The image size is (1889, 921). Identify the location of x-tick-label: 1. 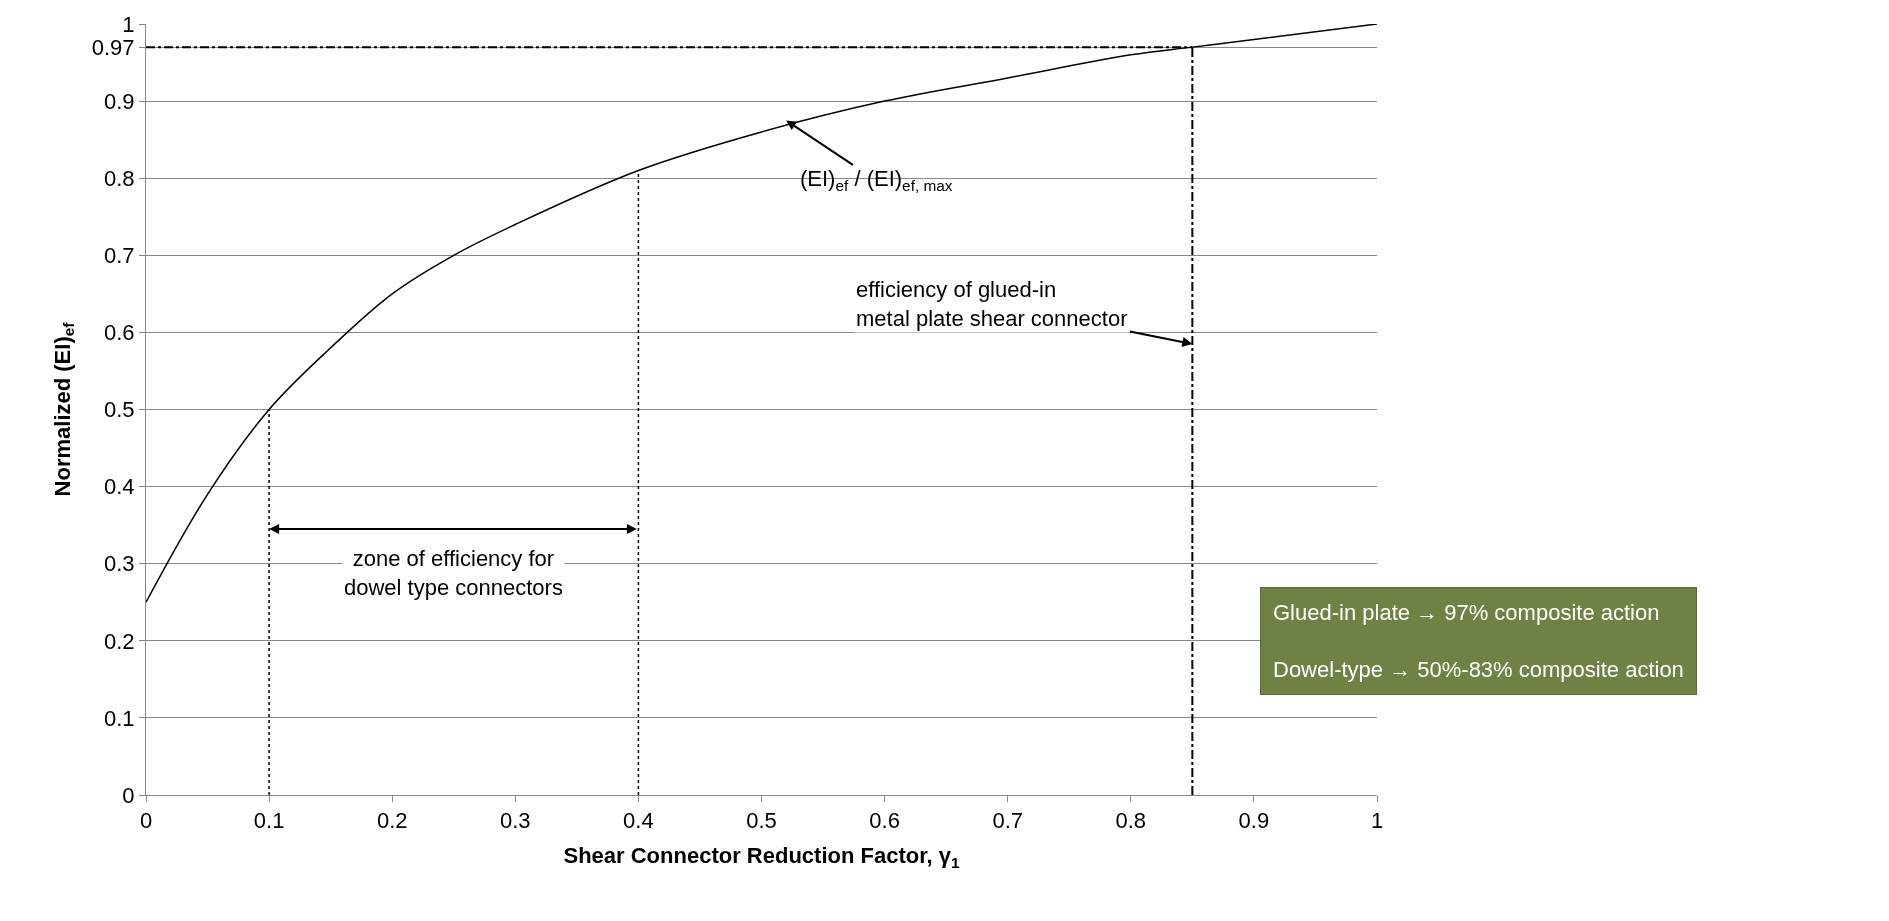
(1377, 821).